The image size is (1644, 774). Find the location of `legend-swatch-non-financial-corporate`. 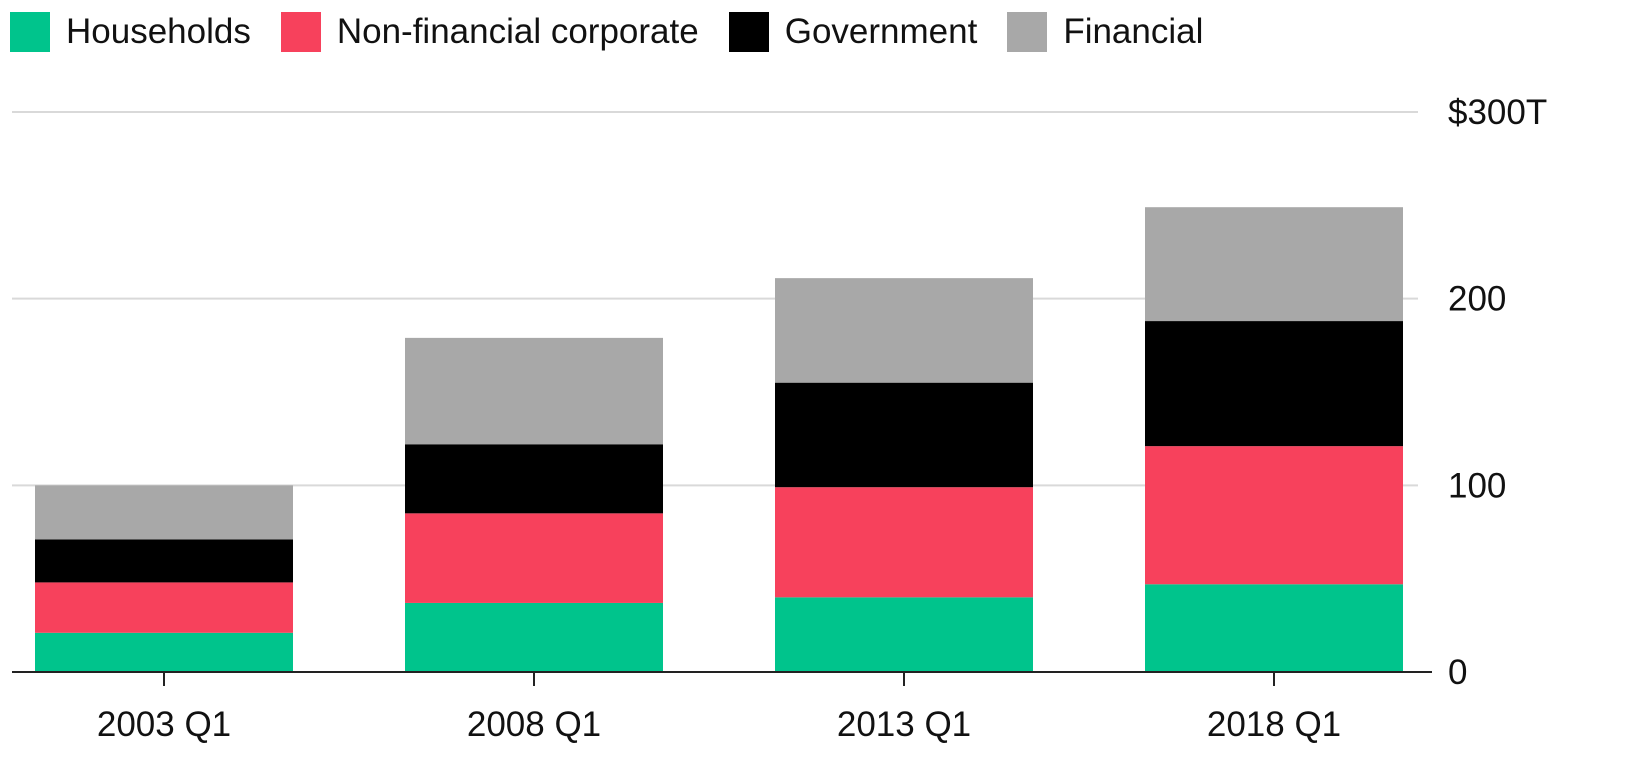

legend-swatch-non-financial-corporate is located at coordinates (300, 32).